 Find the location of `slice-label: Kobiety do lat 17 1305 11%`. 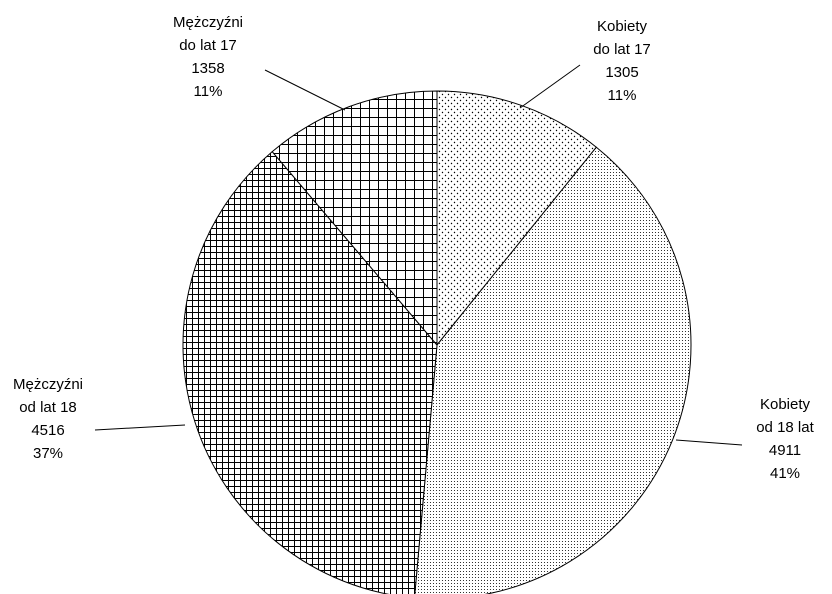

slice-label: Kobiety do lat 17 1305 11% is located at coordinates (622, 61).